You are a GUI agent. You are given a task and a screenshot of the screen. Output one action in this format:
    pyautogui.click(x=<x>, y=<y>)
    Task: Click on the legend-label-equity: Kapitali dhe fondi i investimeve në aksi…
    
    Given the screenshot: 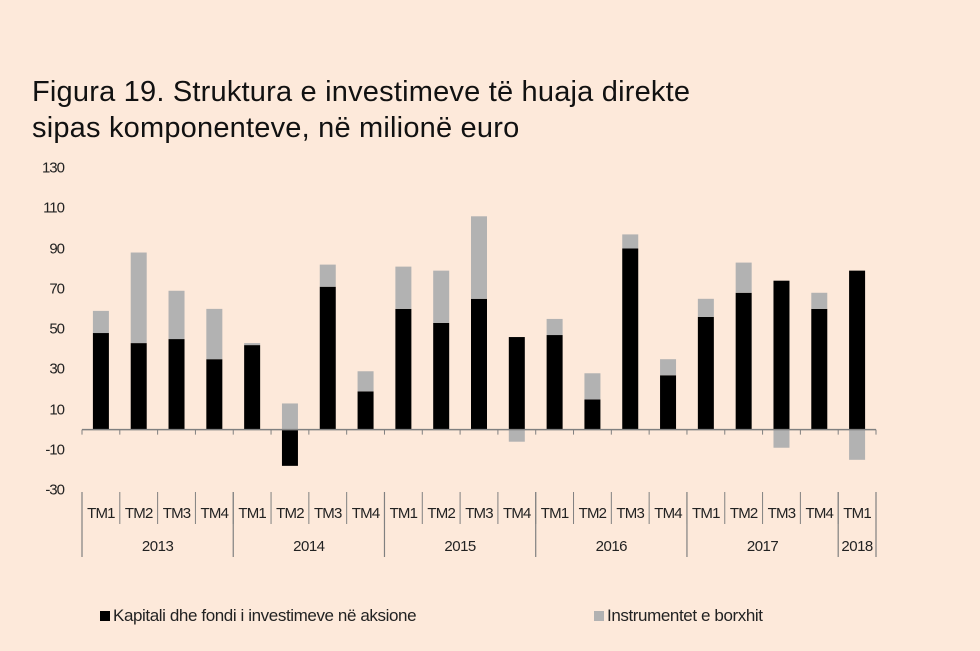 What is the action you would take?
    pyautogui.click(x=265, y=615)
    